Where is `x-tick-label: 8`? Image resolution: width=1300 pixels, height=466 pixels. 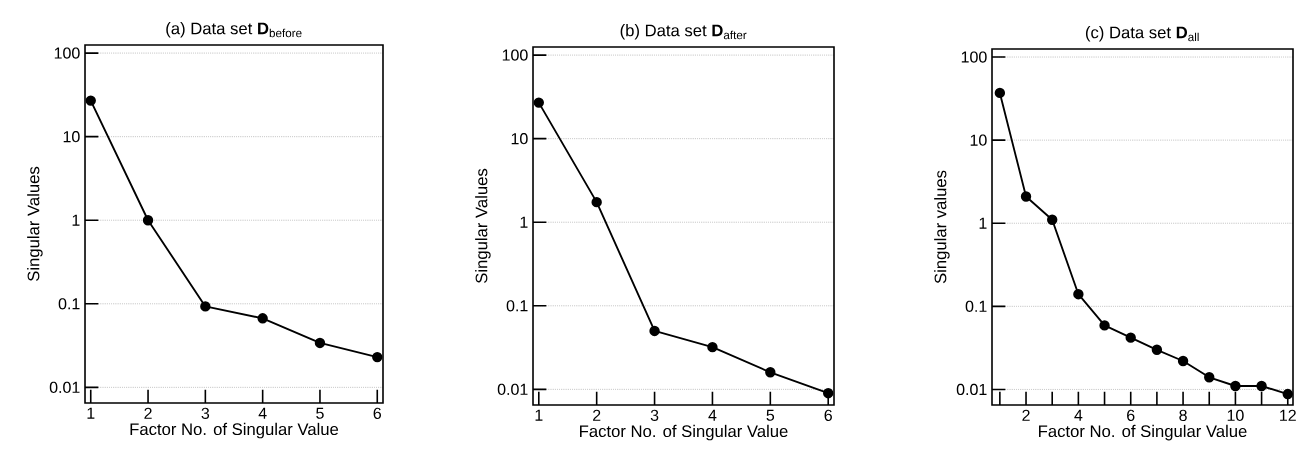 x-tick-label: 8 is located at coordinates (1183, 415).